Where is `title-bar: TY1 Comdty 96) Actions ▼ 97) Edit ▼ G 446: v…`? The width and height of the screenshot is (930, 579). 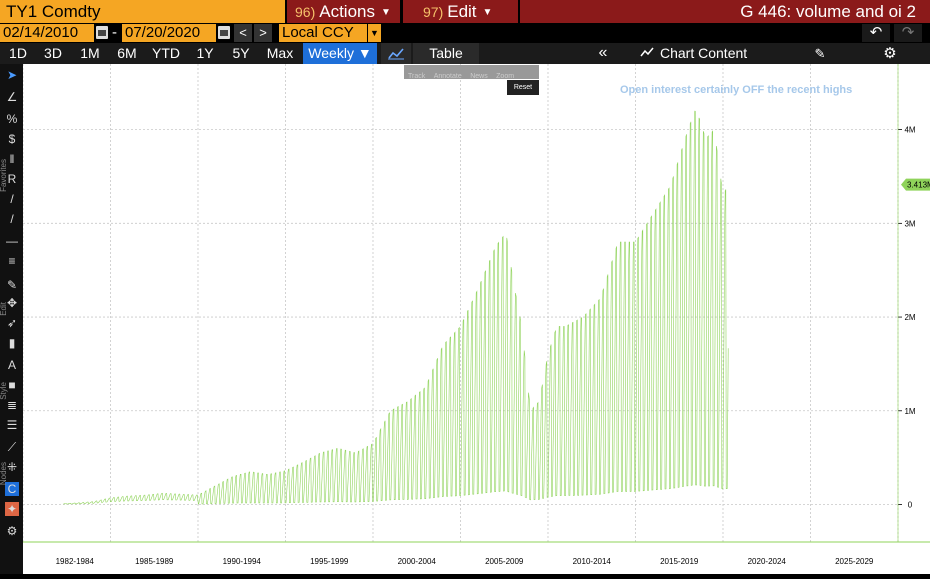
title-bar: TY1 Comdty 96) Actions ▼ 97) Edit ▼ G 446: v… is located at coordinates (465, 11).